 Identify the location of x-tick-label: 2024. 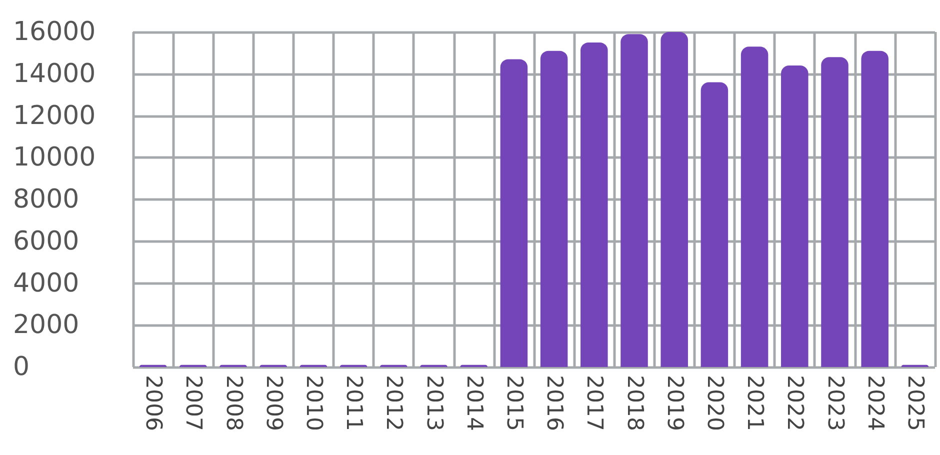
(875, 403).